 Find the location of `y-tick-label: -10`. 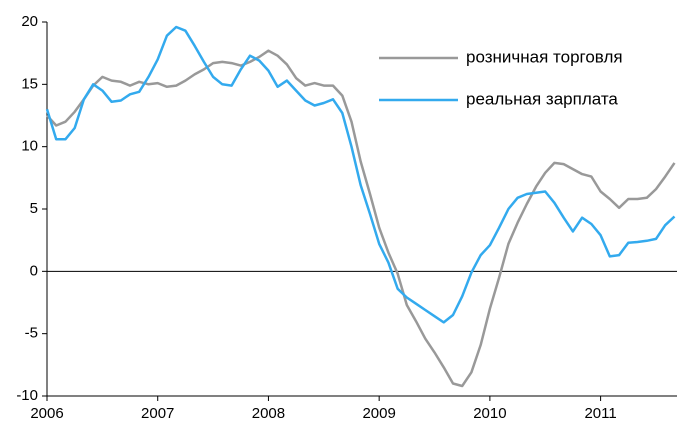

y-tick-label: -10 is located at coordinates (27, 395).